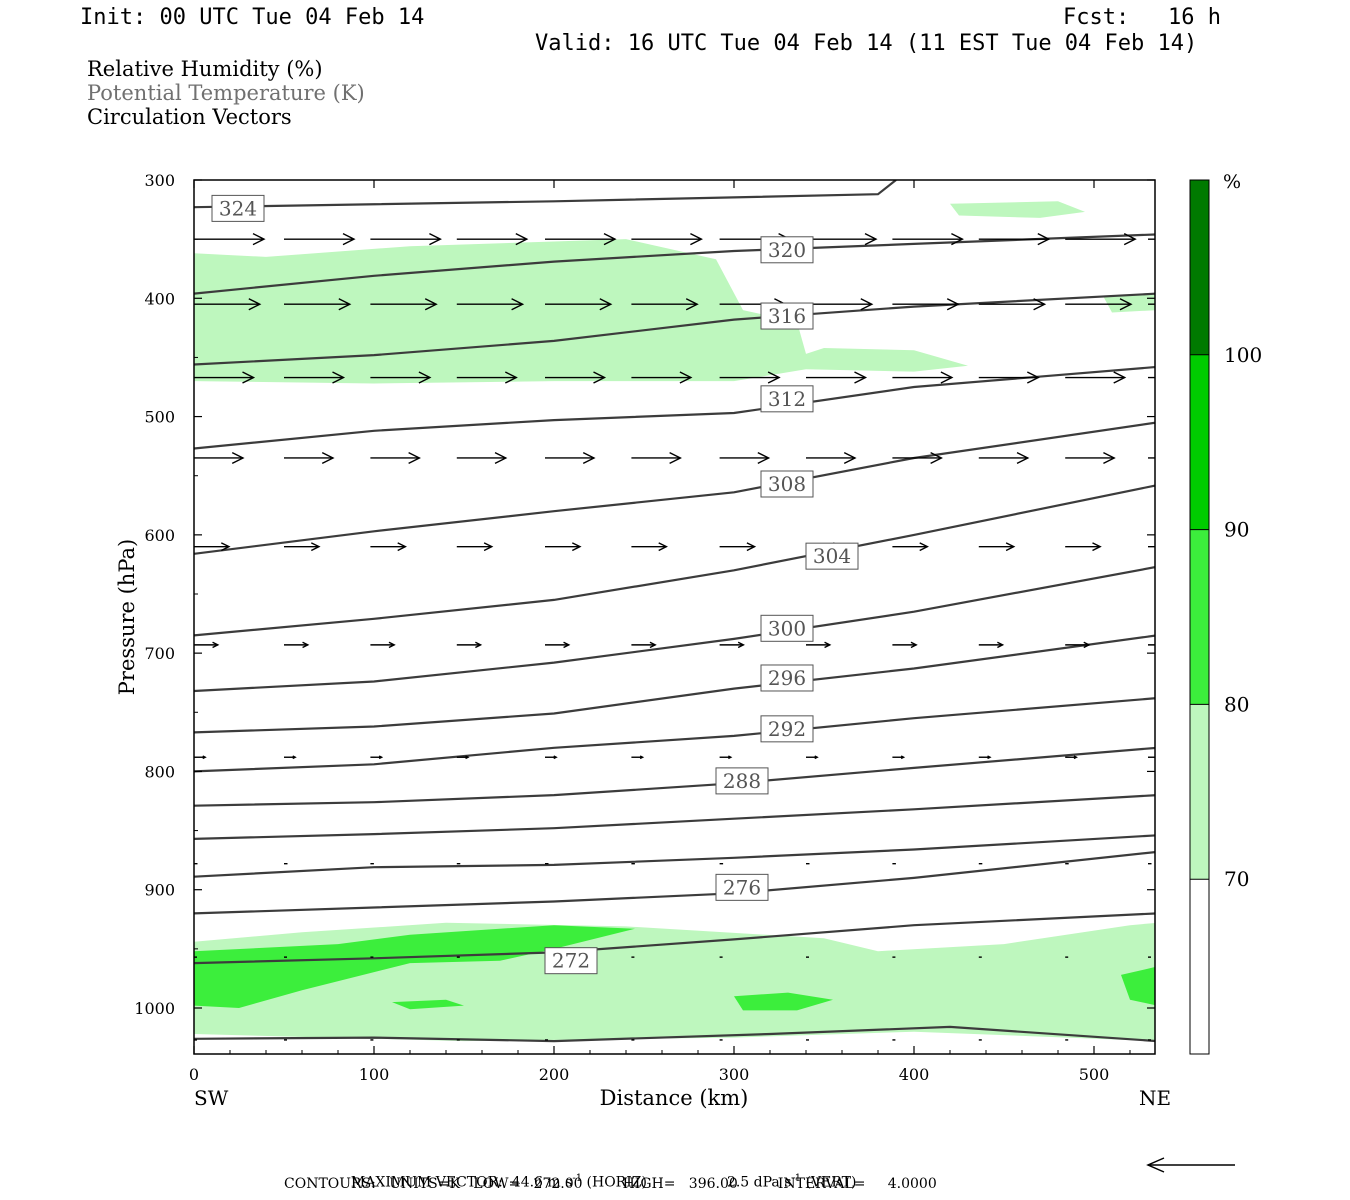 The image size is (1350, 1200). Describe the element at coordinates (1236, 530) in the screenshot. I see `colorbar-label-90: 90` at that location.